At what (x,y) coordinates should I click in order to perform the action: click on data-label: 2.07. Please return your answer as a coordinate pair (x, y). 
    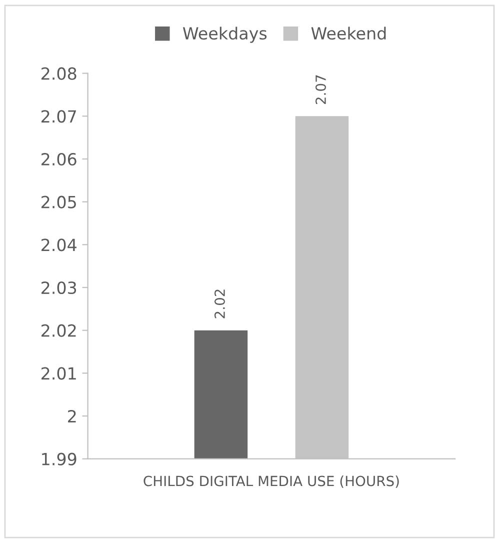
    Looking at the image, I should click on (320, 89).